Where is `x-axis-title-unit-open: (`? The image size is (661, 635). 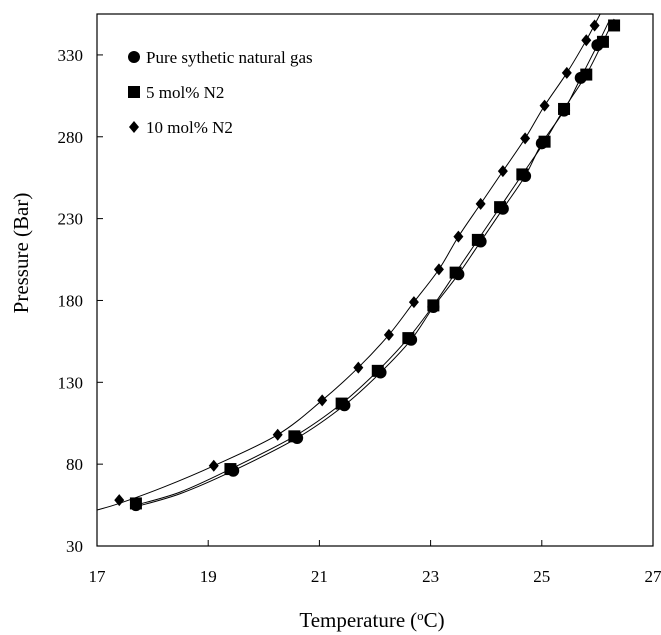 x-axis-title-unit-open: ( is located at coordinates (413, 620).